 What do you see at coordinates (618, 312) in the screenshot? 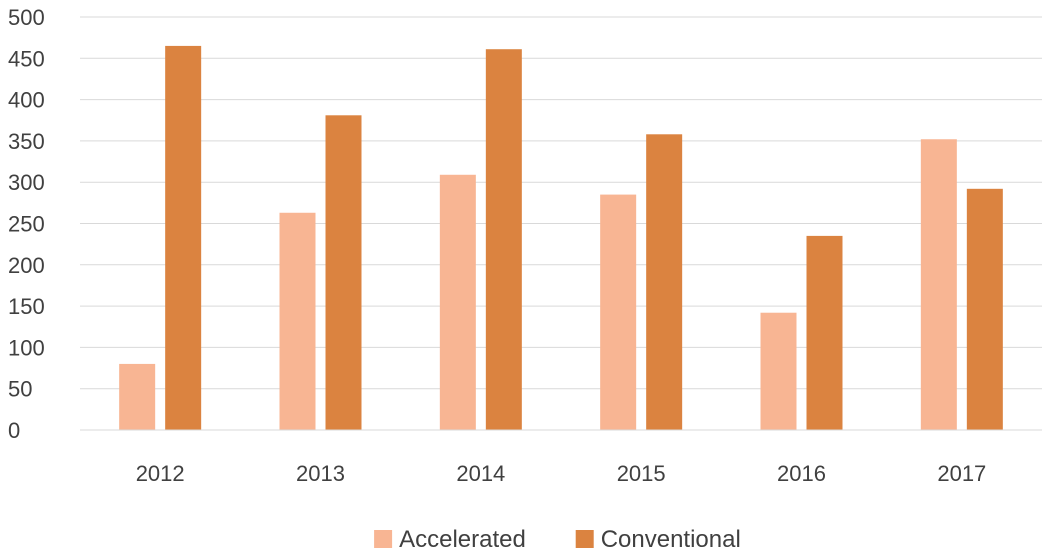
I see `bar-accelerated-2015` at bounding box center [618, 312].